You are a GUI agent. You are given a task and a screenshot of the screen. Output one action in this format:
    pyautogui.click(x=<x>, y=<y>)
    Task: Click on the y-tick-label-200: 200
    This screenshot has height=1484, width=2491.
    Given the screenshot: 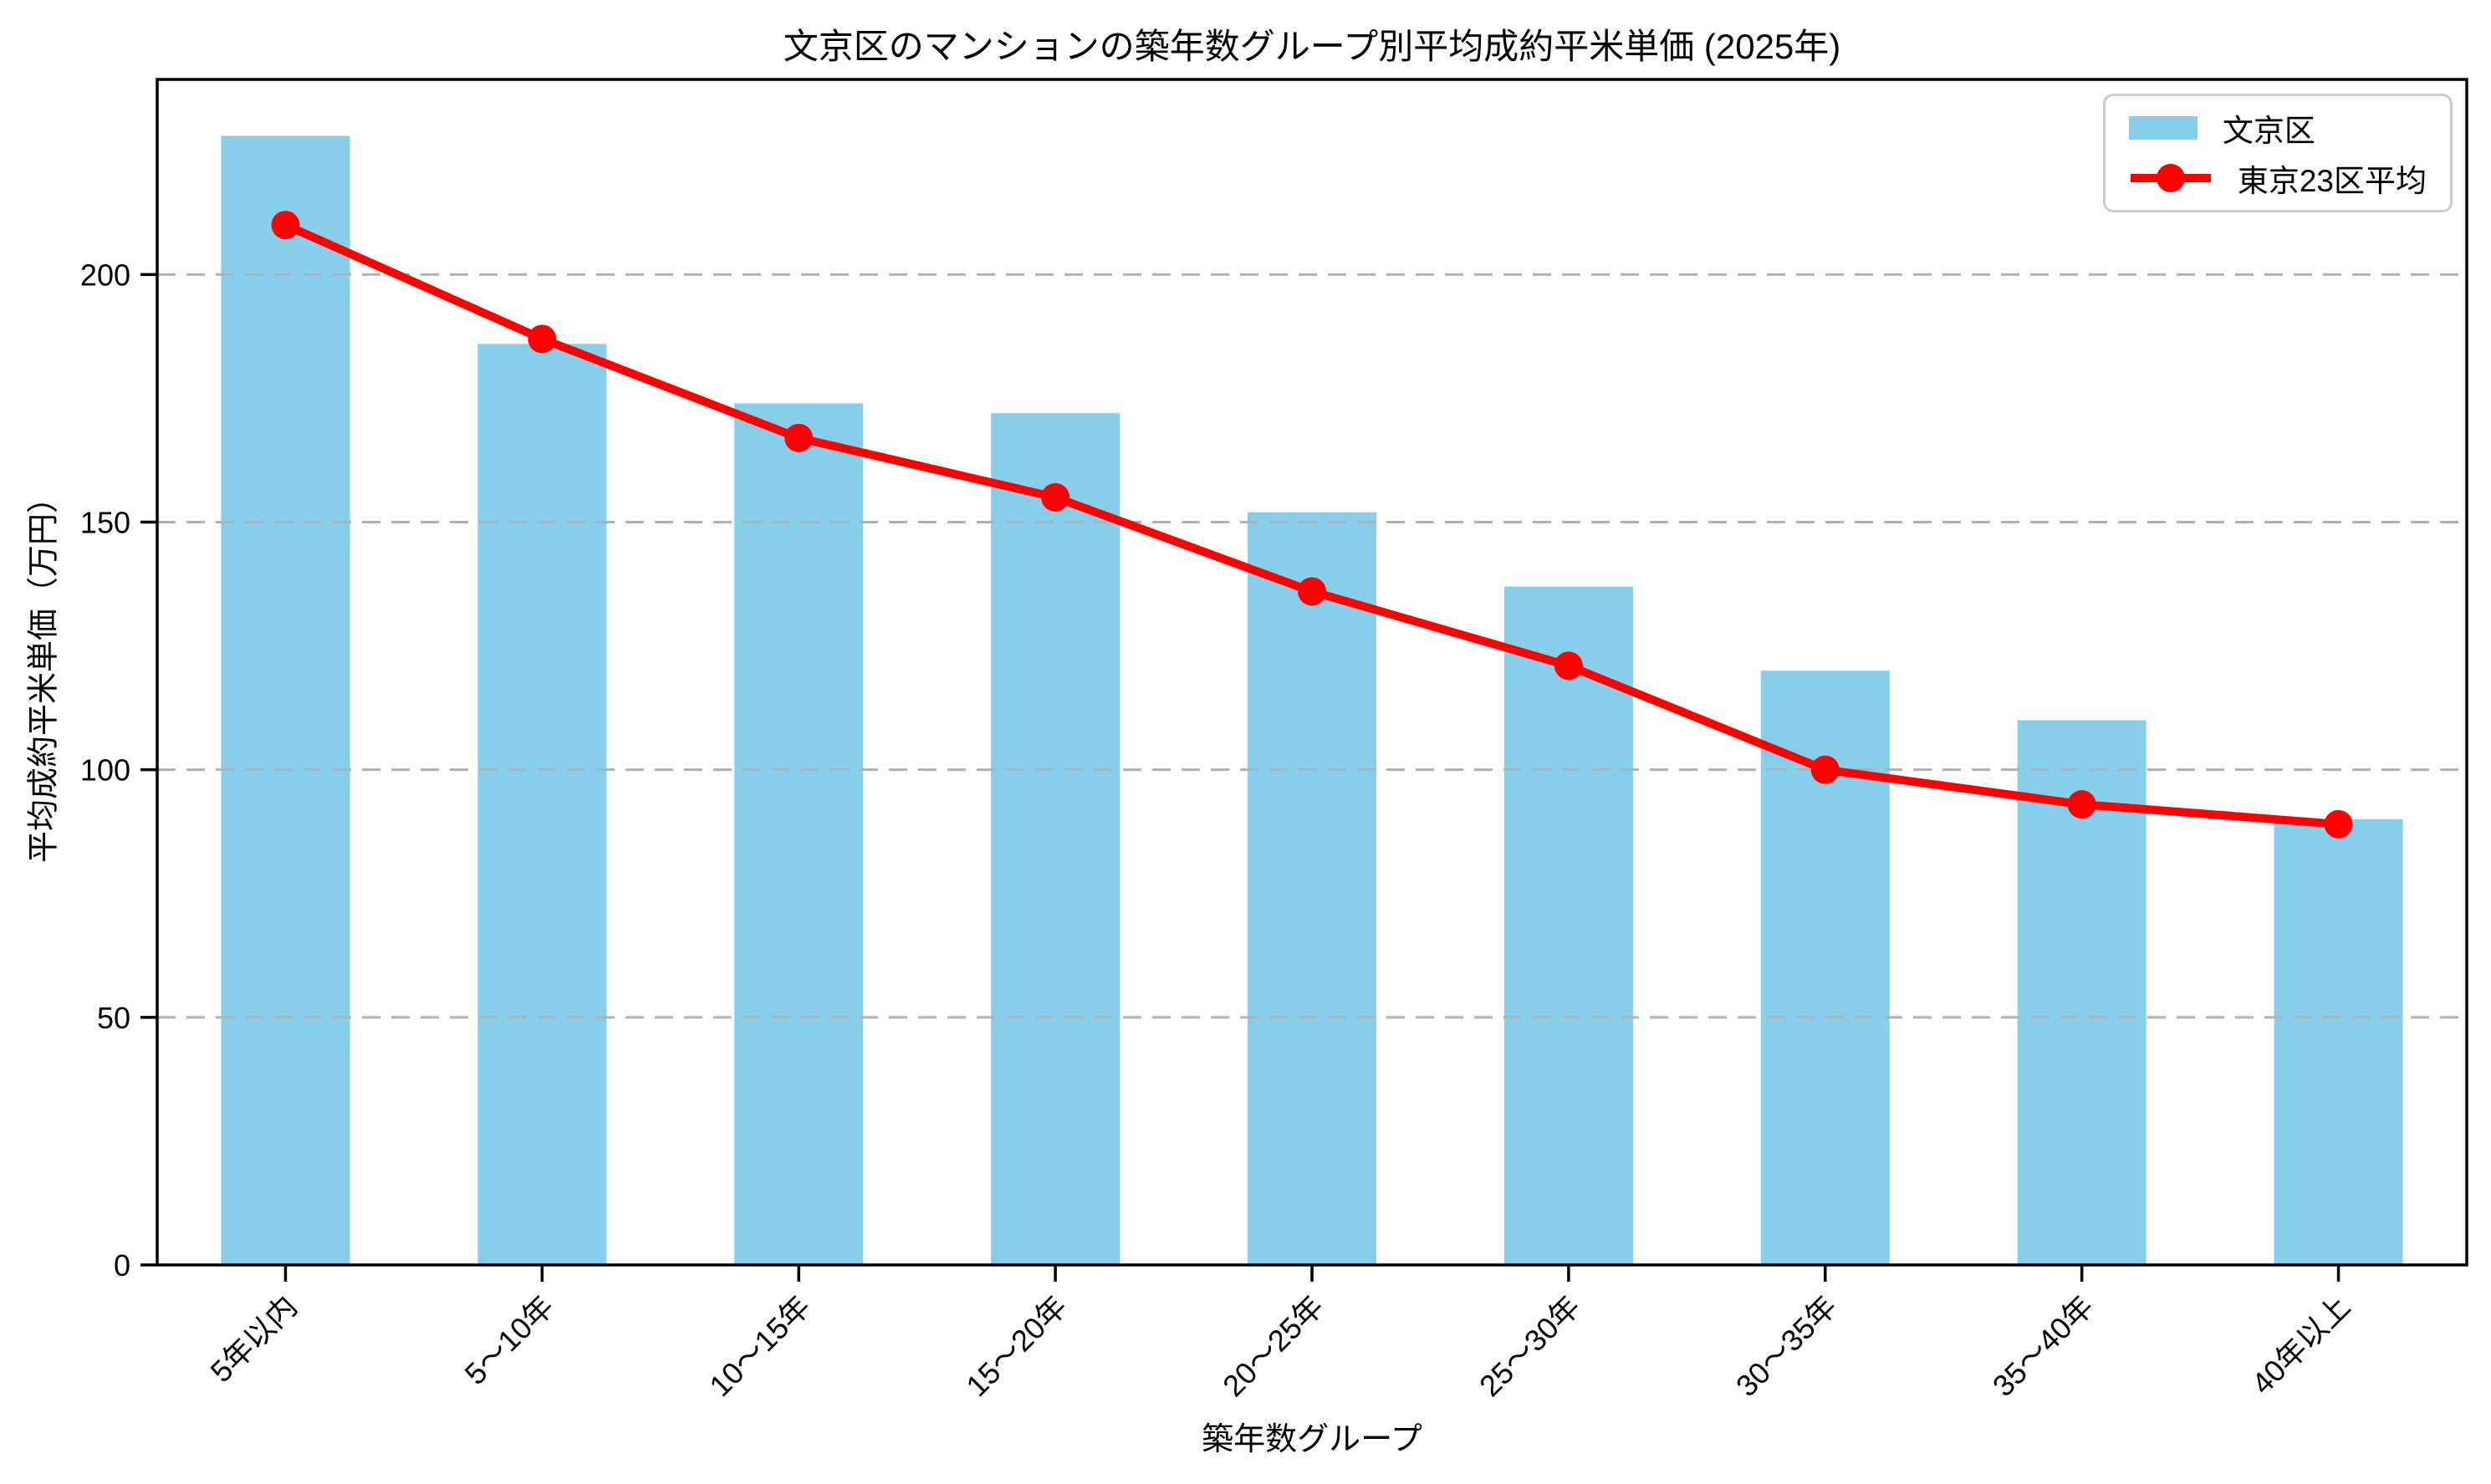 What is the action you would take?
    pyautogui.click(x=105, y=275)
    